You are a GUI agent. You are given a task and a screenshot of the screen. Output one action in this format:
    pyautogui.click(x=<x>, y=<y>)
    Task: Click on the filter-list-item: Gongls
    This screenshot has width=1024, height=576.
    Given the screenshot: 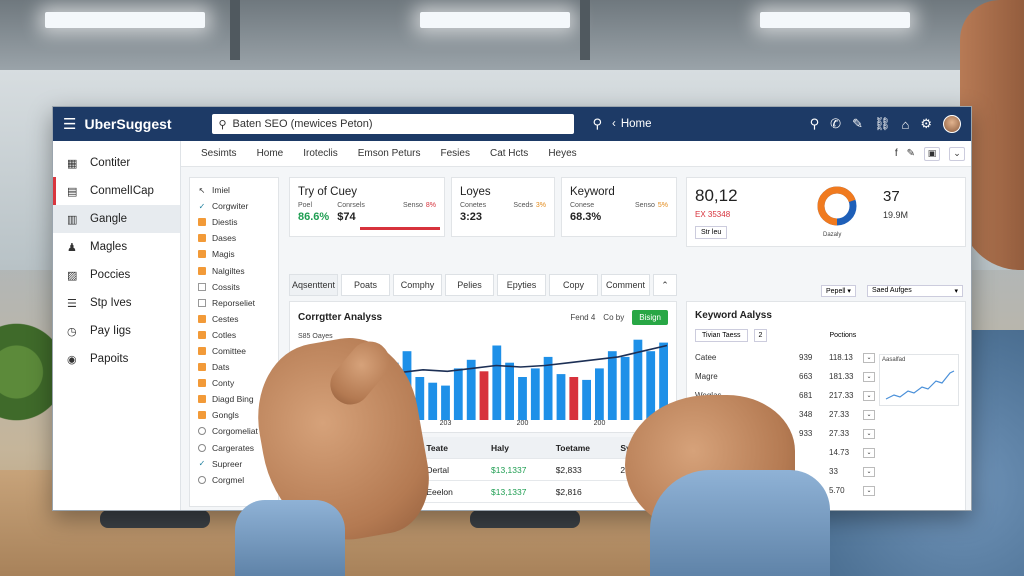 What is the action you would take?
    pyautogui.click(x=234, y=415)
    